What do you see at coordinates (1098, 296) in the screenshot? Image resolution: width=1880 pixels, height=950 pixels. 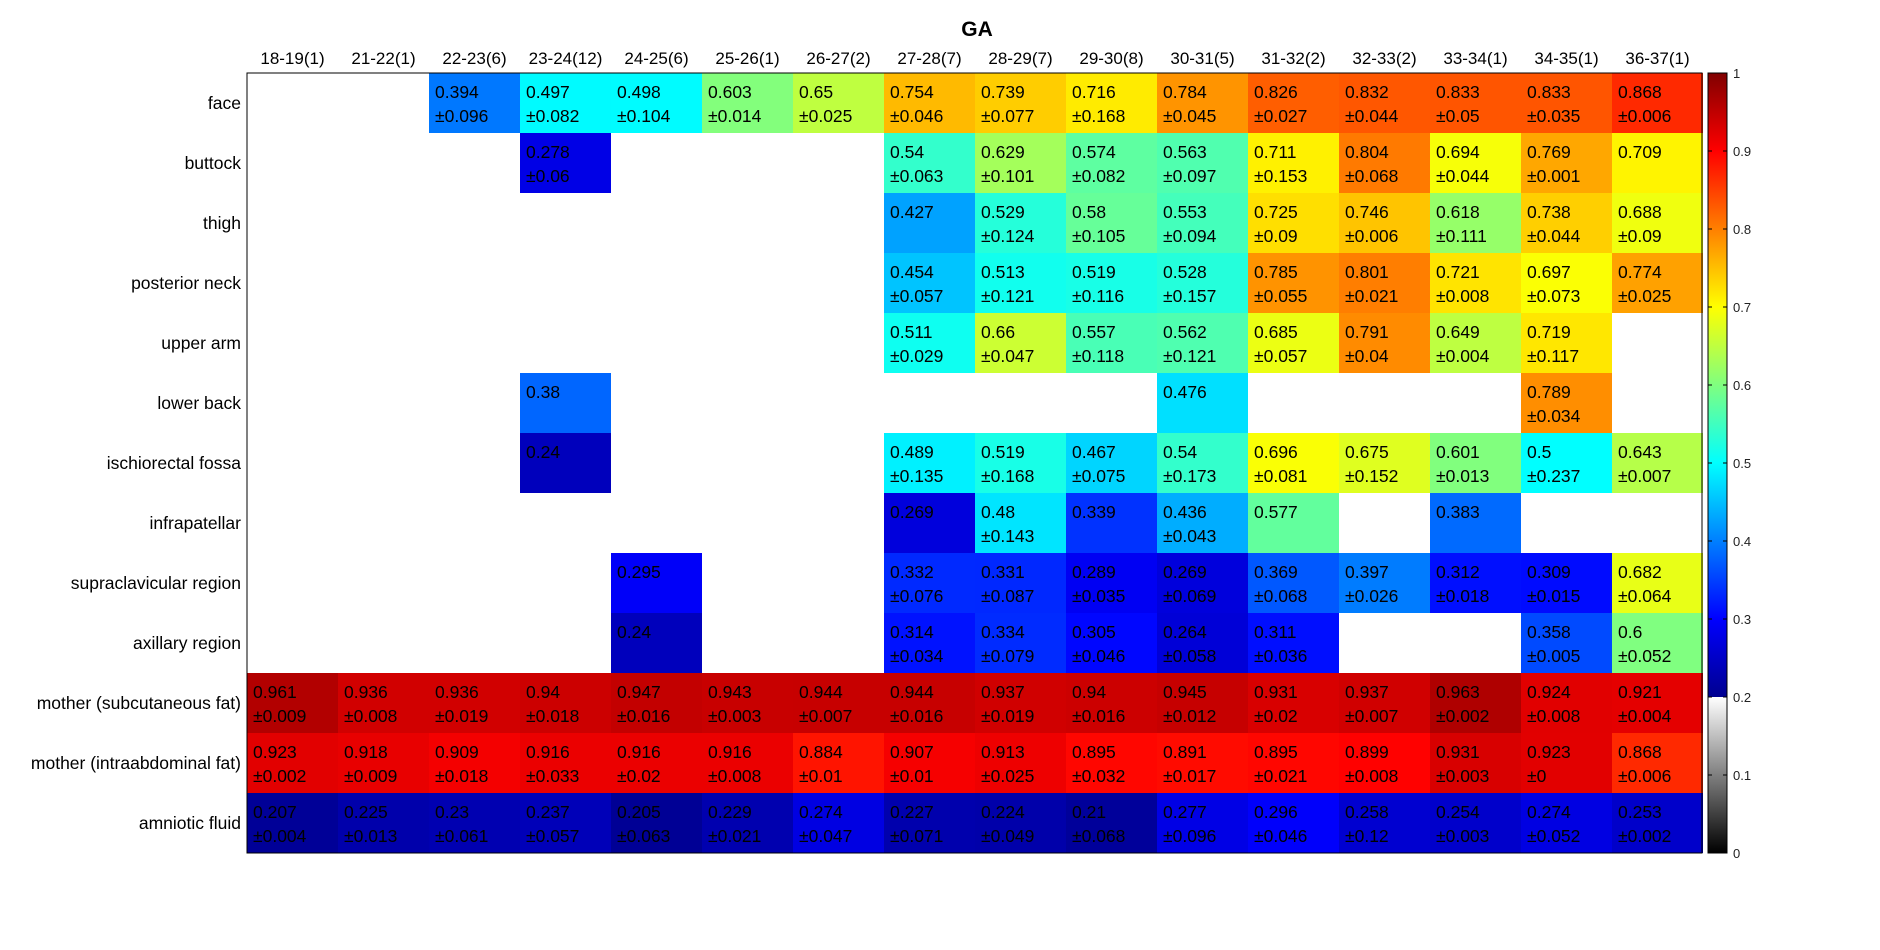 I see `cell-std: ±0.116` at bounding box center [1098, 296].